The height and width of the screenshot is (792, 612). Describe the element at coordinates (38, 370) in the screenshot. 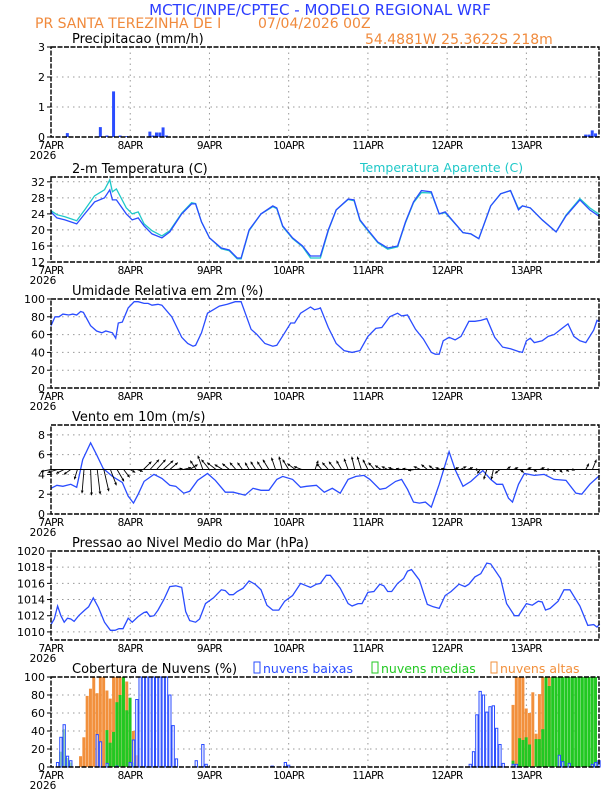

I see `y-tick-label: 20` at that location.